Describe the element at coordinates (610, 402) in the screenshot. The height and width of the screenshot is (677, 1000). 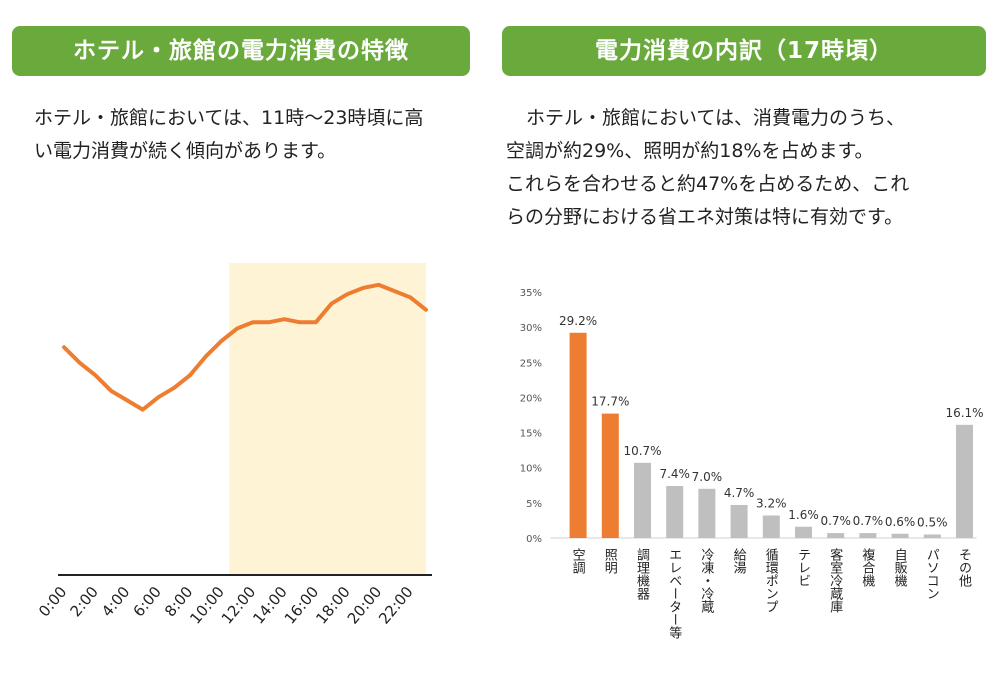
I see `data-label: 17.7%` at that location.